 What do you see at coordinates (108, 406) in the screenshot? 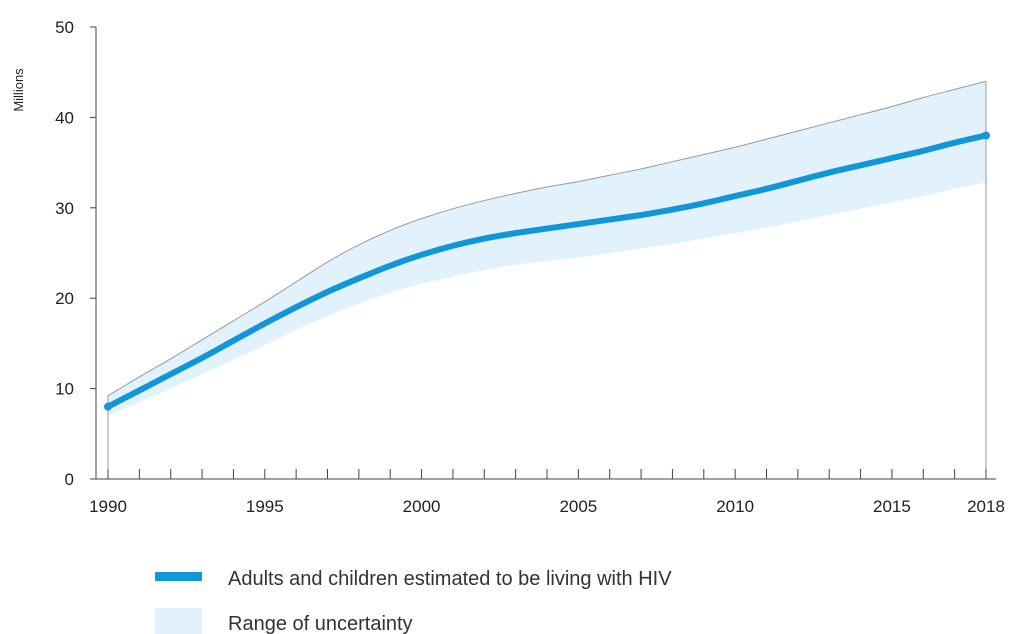
I see `estimate-point-start` at bounding box center [108, 406].